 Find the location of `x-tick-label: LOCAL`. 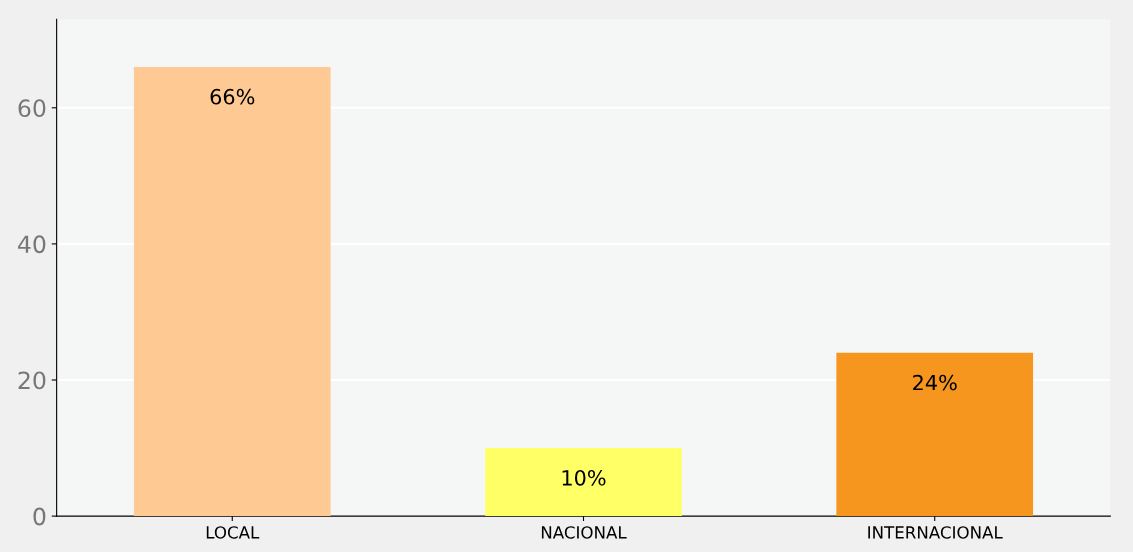

x-tick-label: LOCAL is located at coordinates (233, 532).